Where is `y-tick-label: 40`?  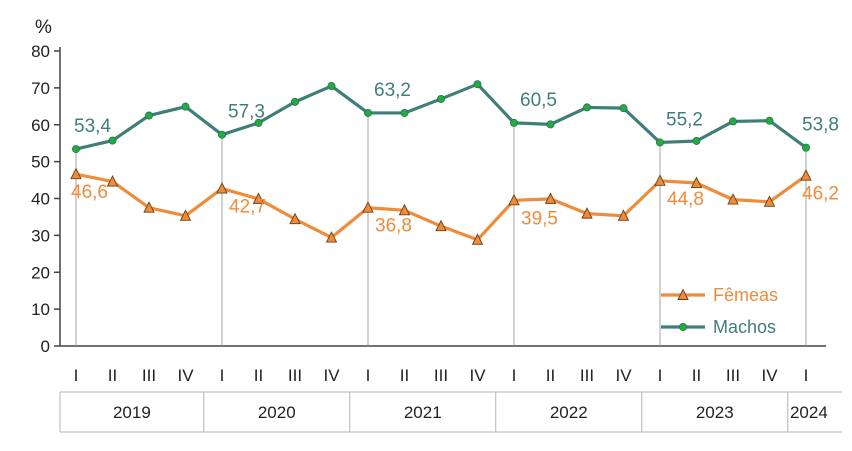 y-tick-label: 40 is located at coordinates (40, 199).